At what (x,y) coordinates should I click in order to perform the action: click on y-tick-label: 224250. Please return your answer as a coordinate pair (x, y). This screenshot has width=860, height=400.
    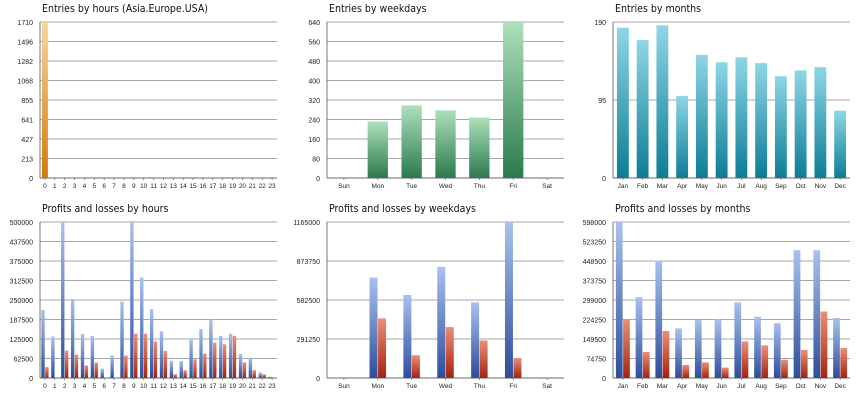
    Looking at the image, I should click on (594, 321).